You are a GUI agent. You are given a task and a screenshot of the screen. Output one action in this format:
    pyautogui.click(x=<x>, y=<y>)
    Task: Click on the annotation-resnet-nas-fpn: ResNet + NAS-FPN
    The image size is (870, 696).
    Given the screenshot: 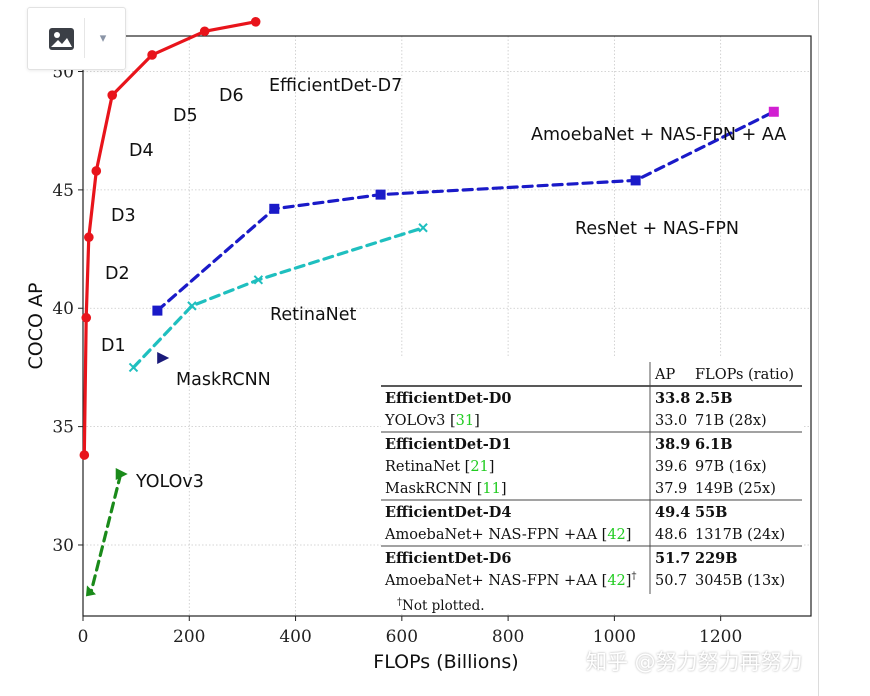 What is the action you would take?
    pyautogui.click(x=657, y=229)
    